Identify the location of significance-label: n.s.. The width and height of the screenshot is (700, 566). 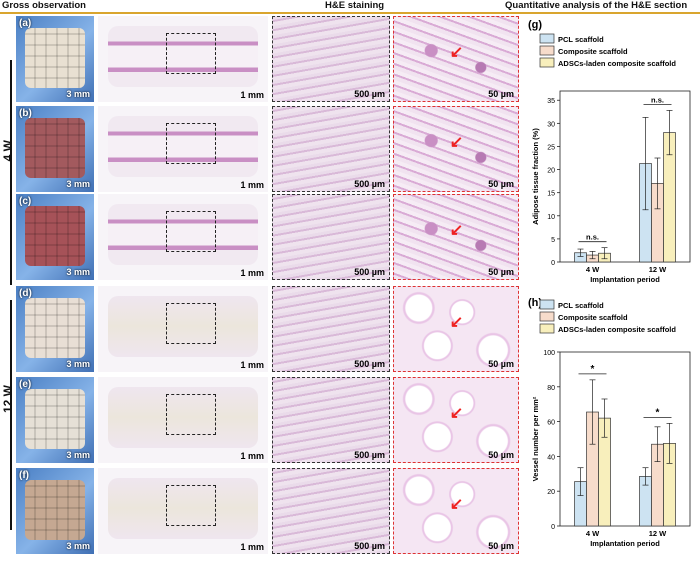
(657, 99).